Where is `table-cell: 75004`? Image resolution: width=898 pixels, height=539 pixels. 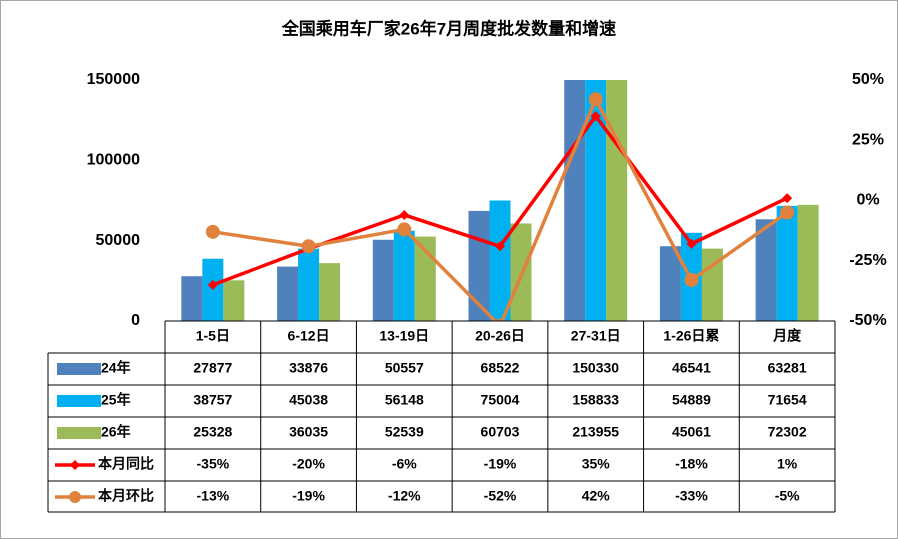
table-cell: 75004 is located at coordinates (500, 400).